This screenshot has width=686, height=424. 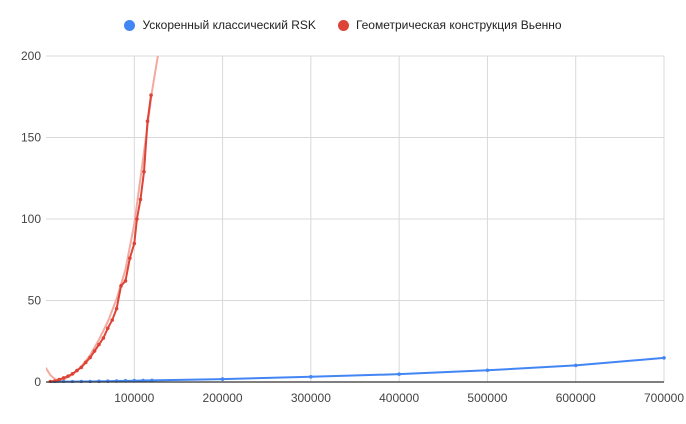 I want to click on legend-marker-viennot-icon, so click(x=343, y=25).